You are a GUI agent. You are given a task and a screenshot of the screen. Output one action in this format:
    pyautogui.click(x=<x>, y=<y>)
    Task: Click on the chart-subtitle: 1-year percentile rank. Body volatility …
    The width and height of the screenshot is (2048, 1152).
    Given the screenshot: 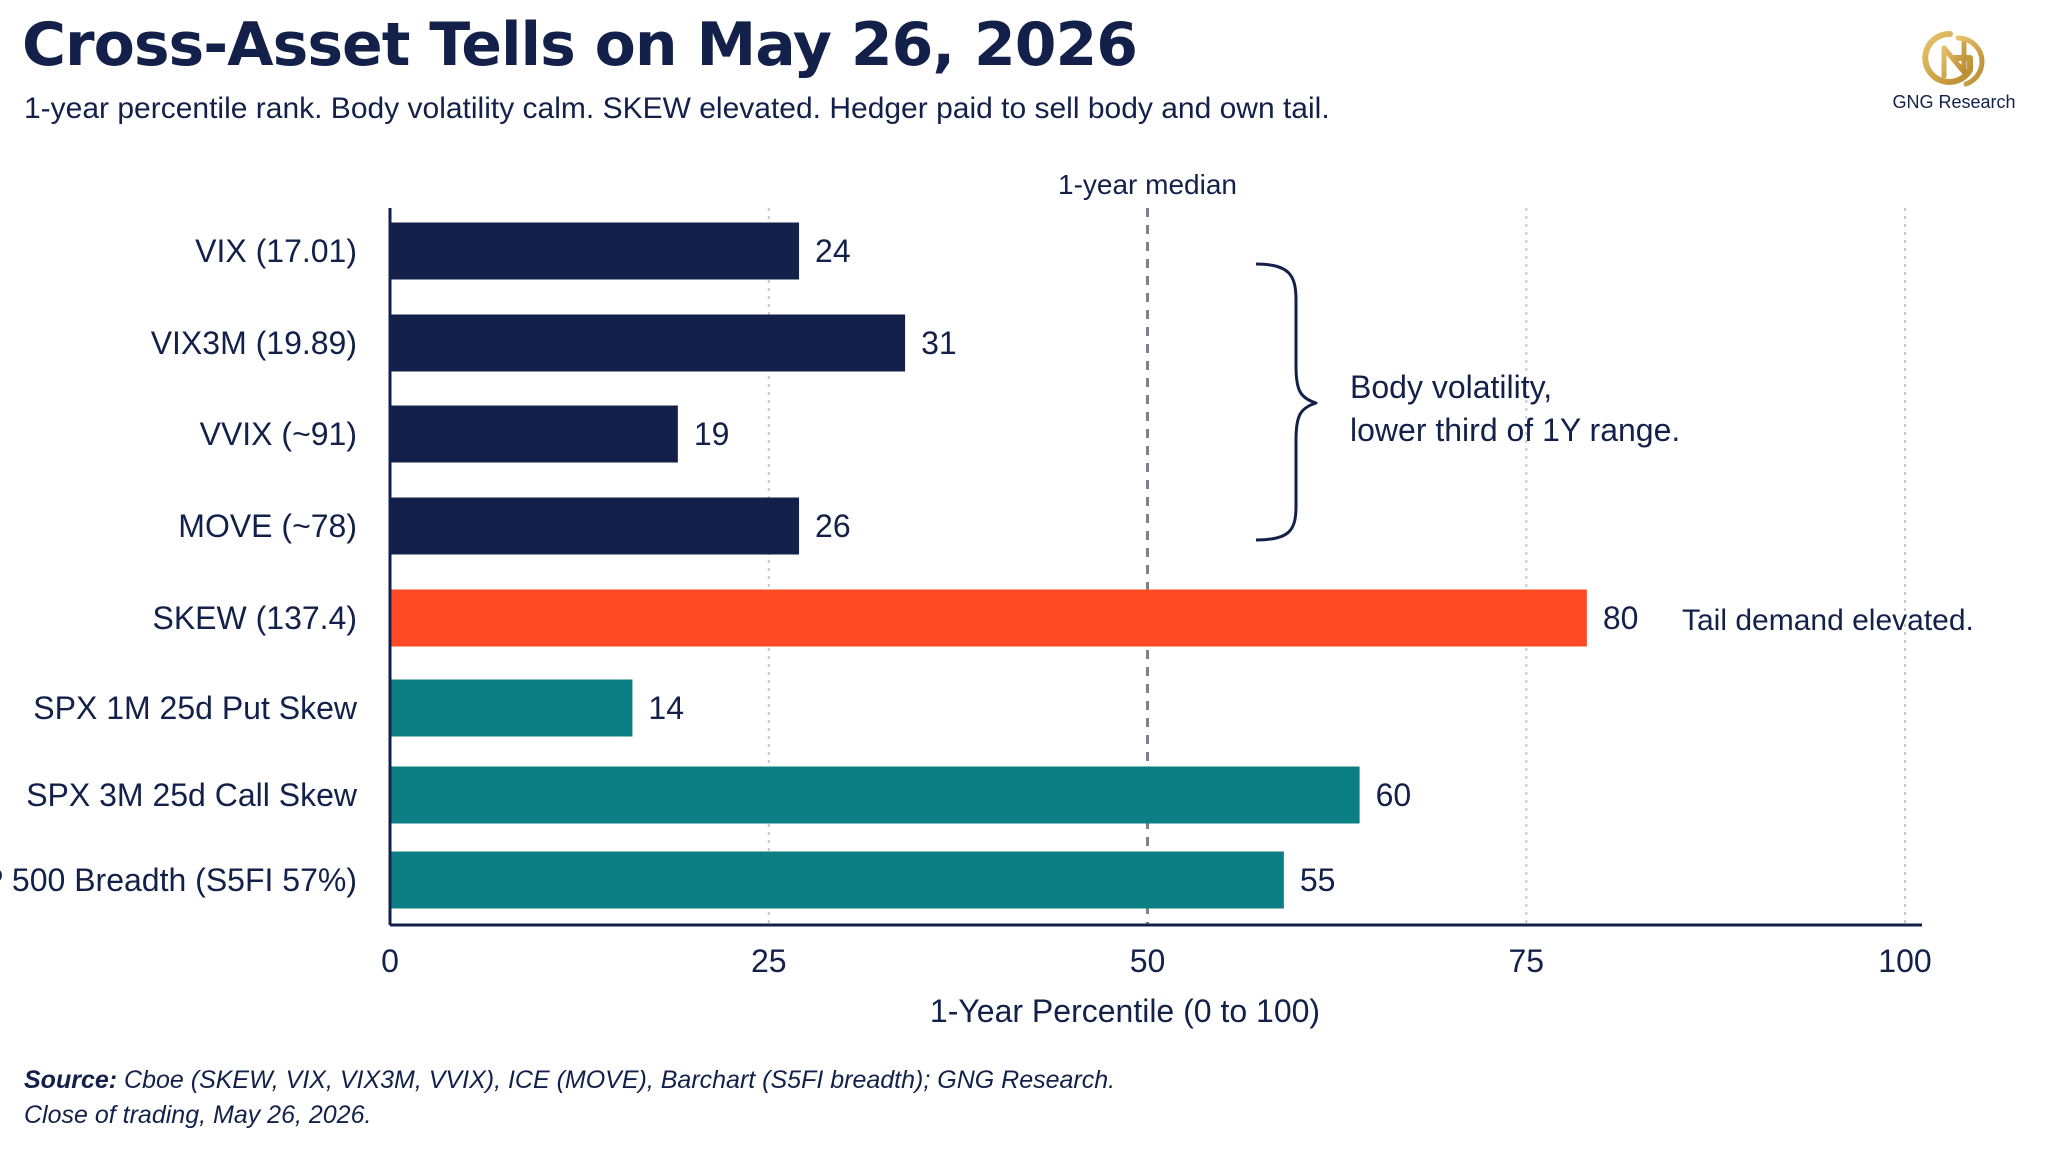 What is the action you would take?
    pyautogui.click(x=677, y=108)
    